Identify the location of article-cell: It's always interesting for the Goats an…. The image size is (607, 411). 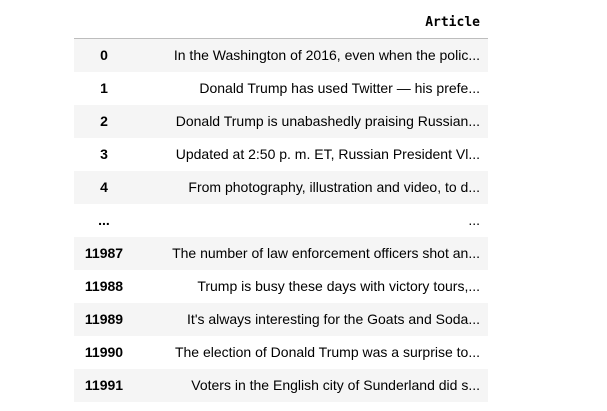
(333, 319).